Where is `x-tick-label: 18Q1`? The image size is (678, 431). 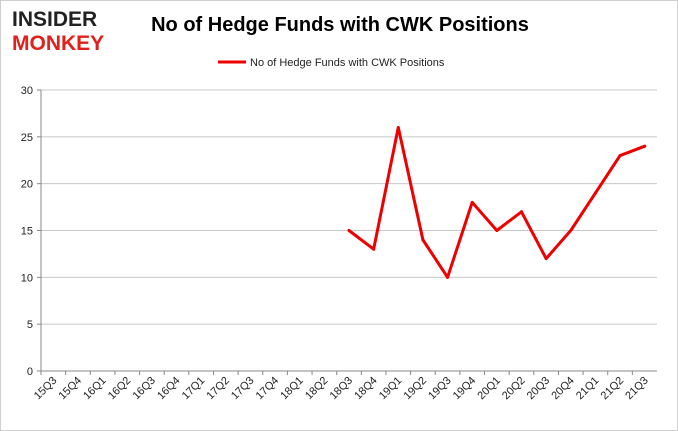
x-tick-label: 18Q1 is located at coordinates (292, 389).